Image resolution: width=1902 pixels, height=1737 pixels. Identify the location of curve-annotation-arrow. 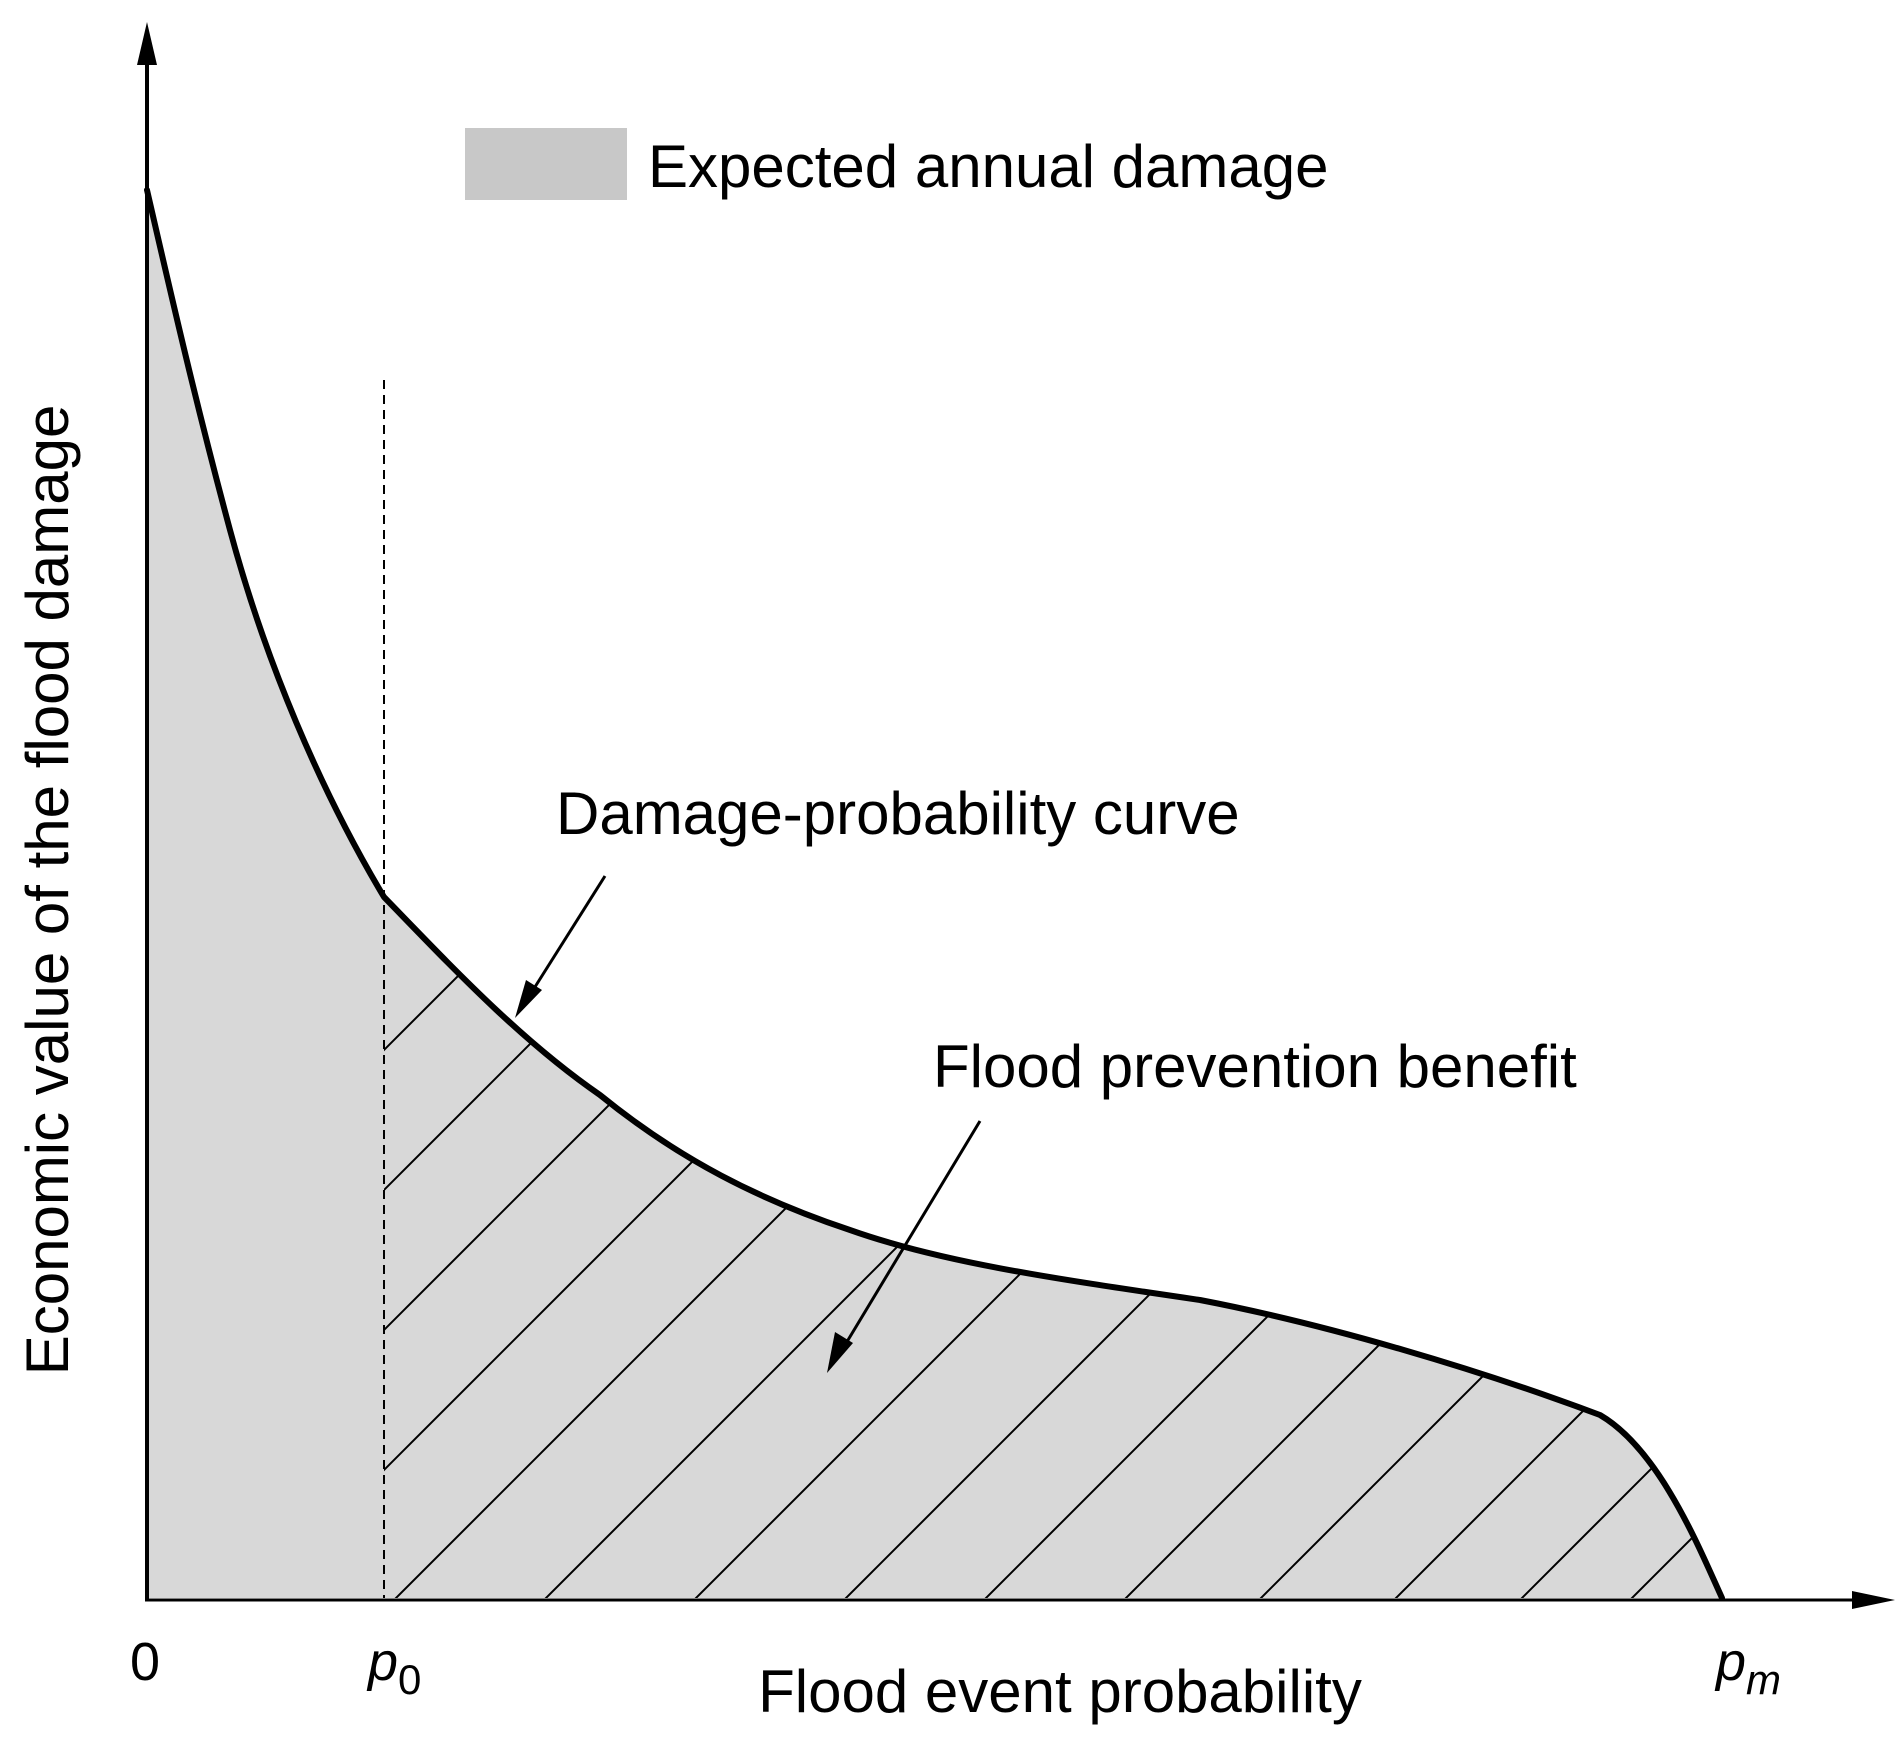
(566, 937).